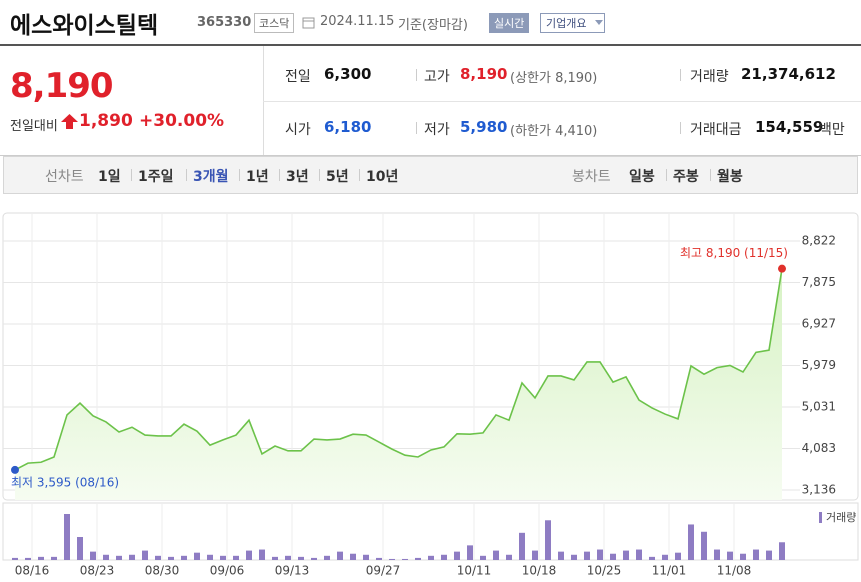  Describe the element at coordinates (554, 78) in the screenshot. I see `item-note: (상한가 8,190)` at that location.